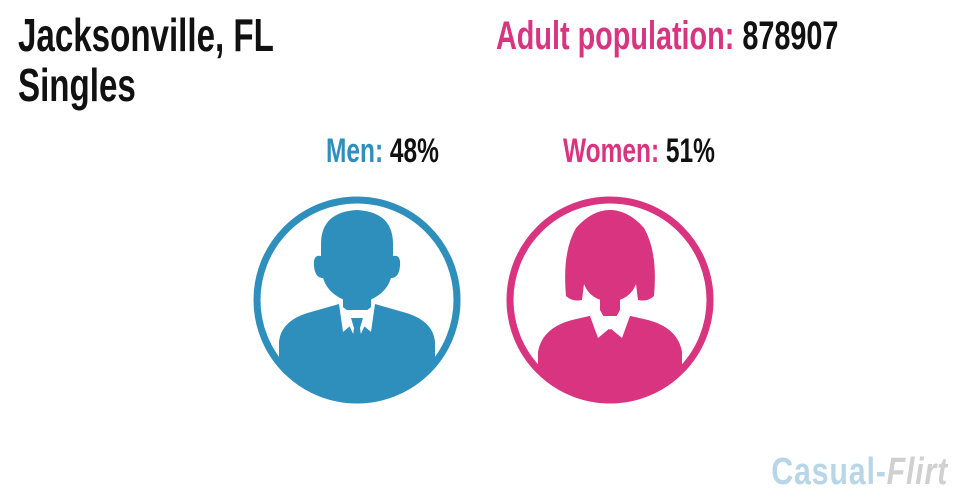 The width and height of the screenshot is (960, 502). What do you see at coordinates (690, 151) in the screenshot?
I see `women-value: 51%` at bounding box center [690, 151].